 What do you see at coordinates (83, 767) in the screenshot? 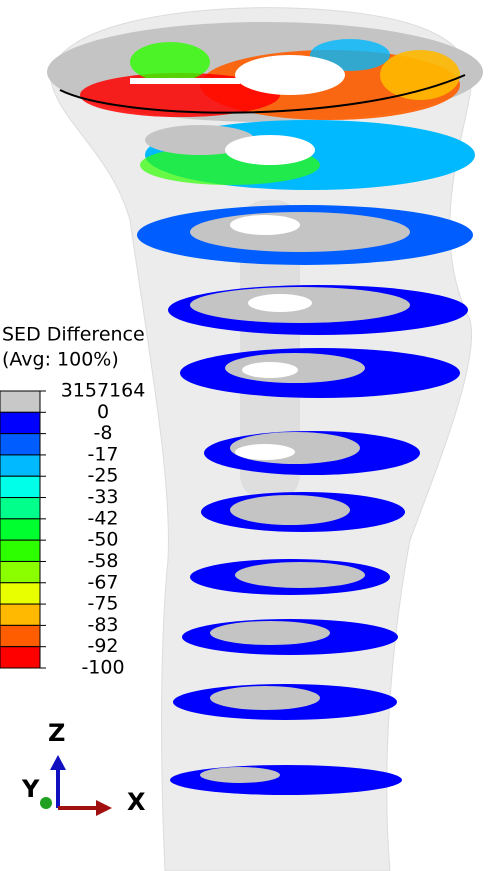
I see `axis-triad: Z Y X` at bounding box center [83, 767].